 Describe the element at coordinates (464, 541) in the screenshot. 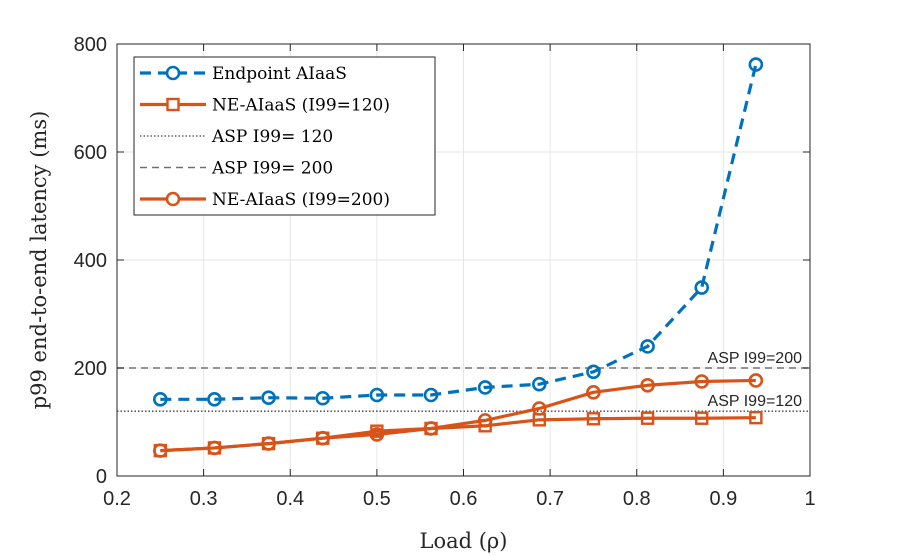

I see `x-axis-label: Load (ρ)` at that location.